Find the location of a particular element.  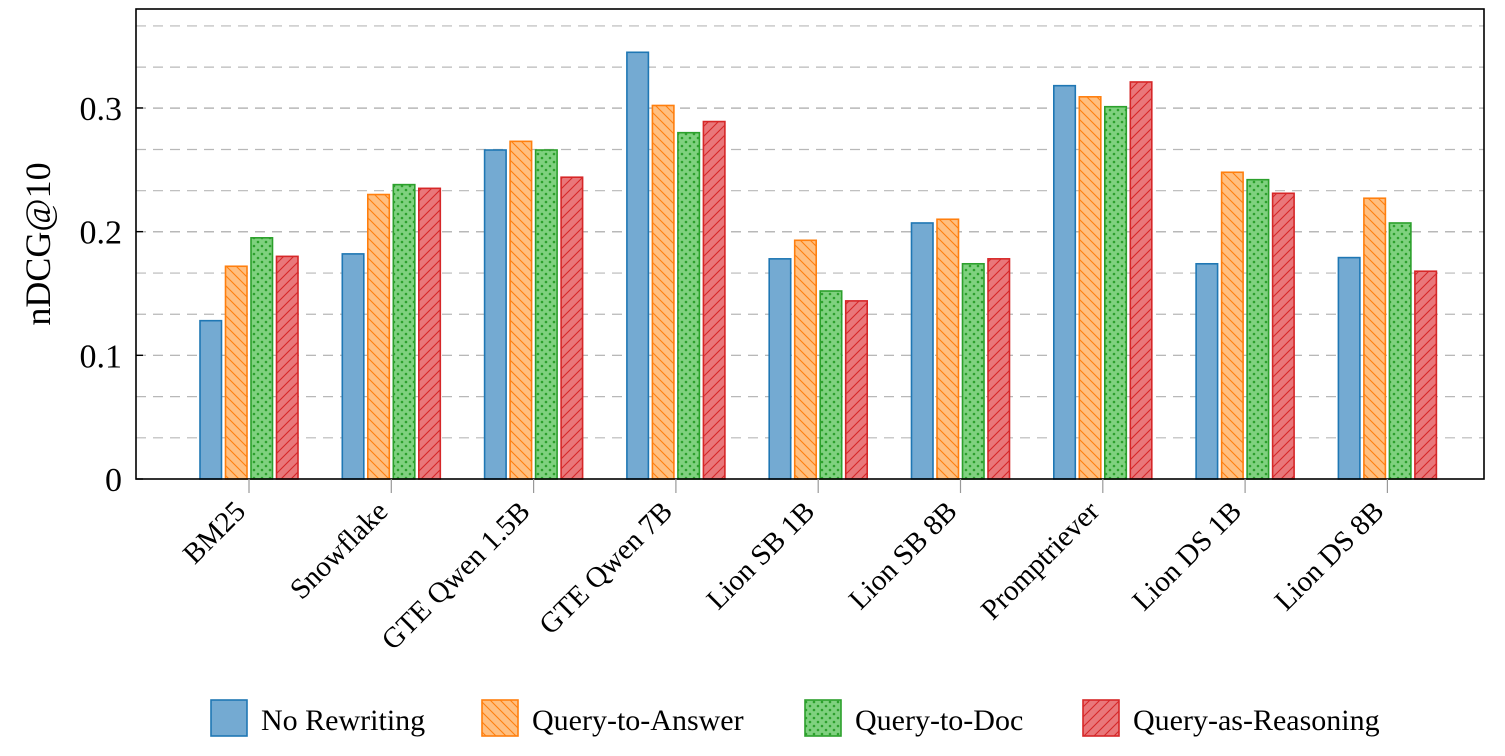

y-tick-label: 0.2 is located at coordinates (101, 233).